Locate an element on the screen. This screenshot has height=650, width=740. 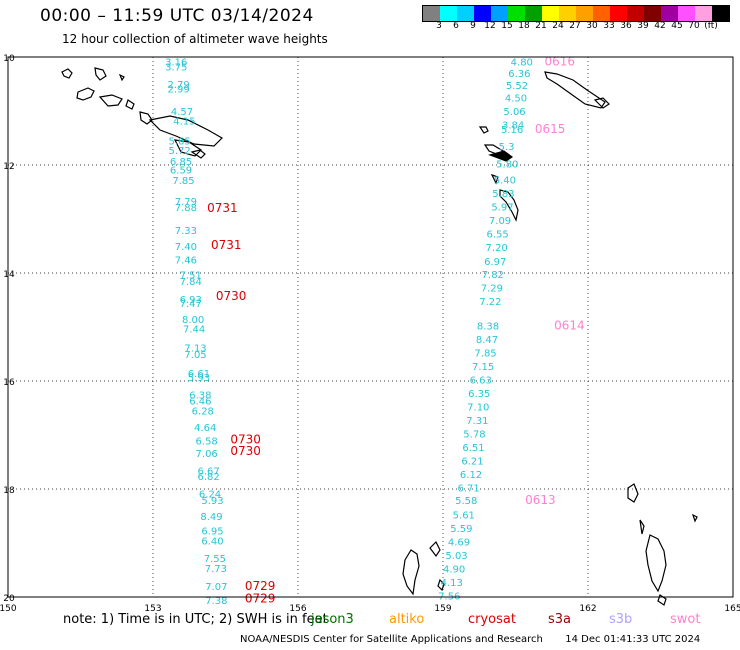
wave-height-value: 5.40 is located at coordinates (505, 181).